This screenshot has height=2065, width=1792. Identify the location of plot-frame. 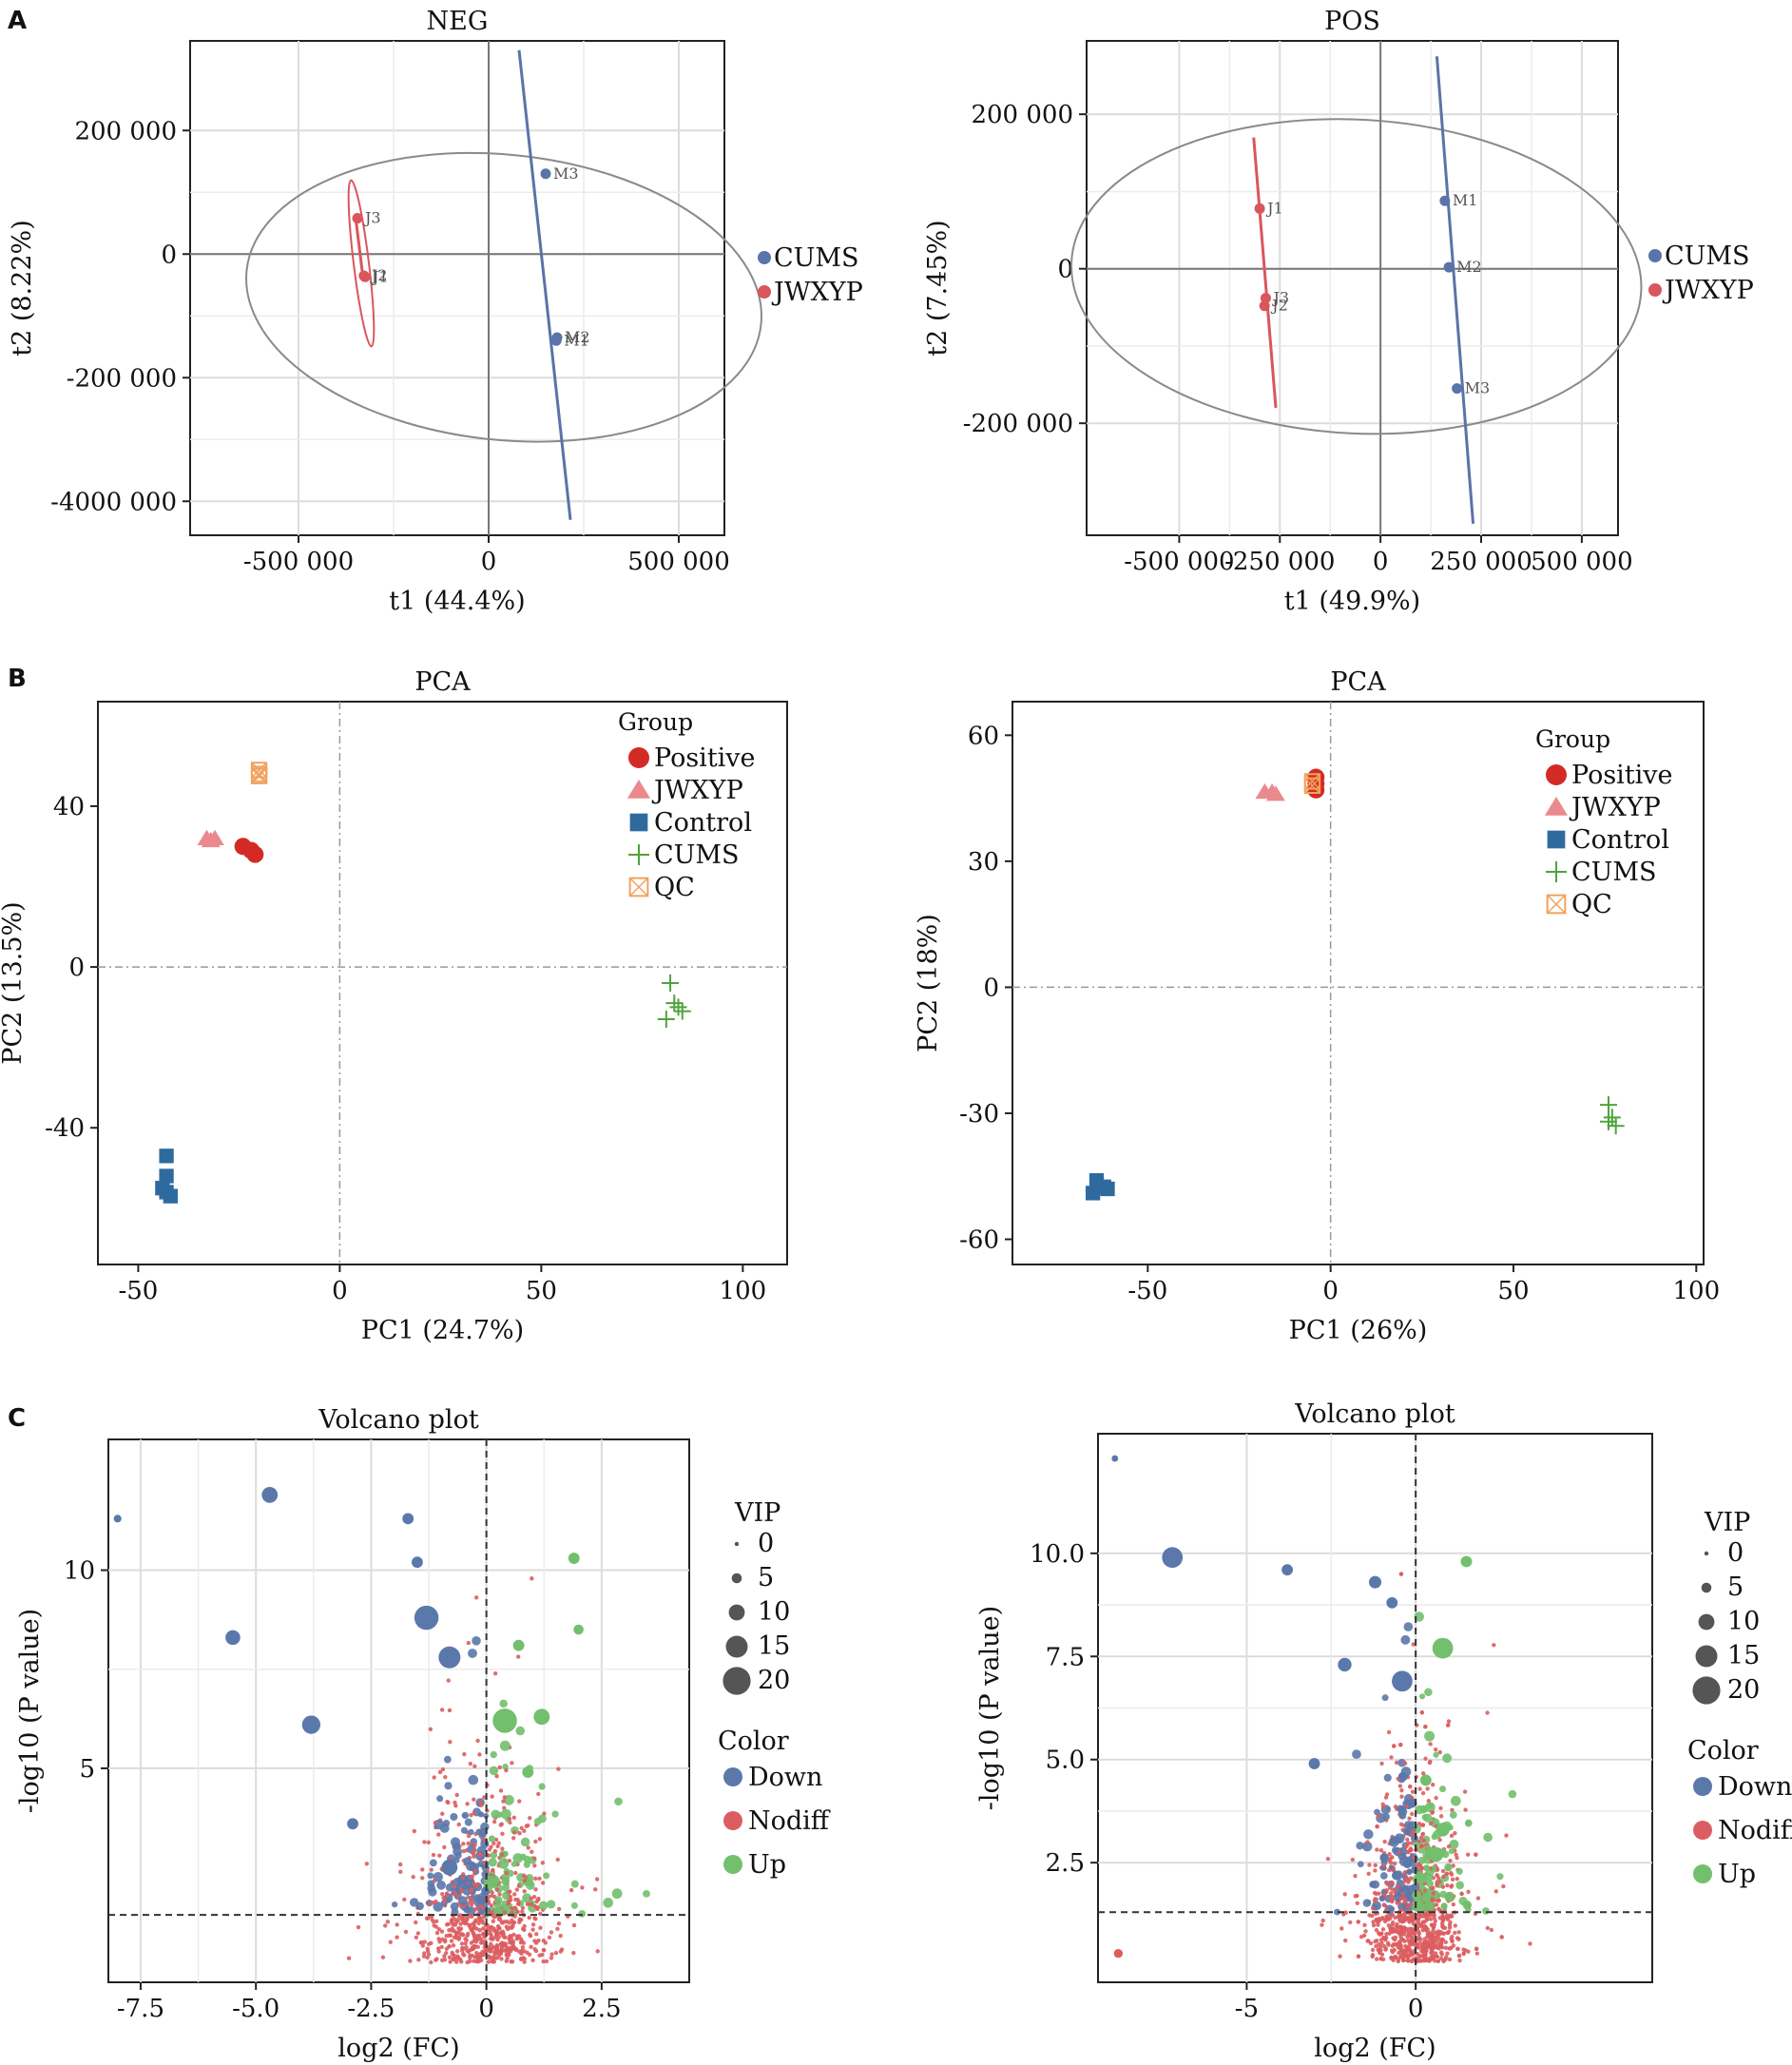
(1352, 288).